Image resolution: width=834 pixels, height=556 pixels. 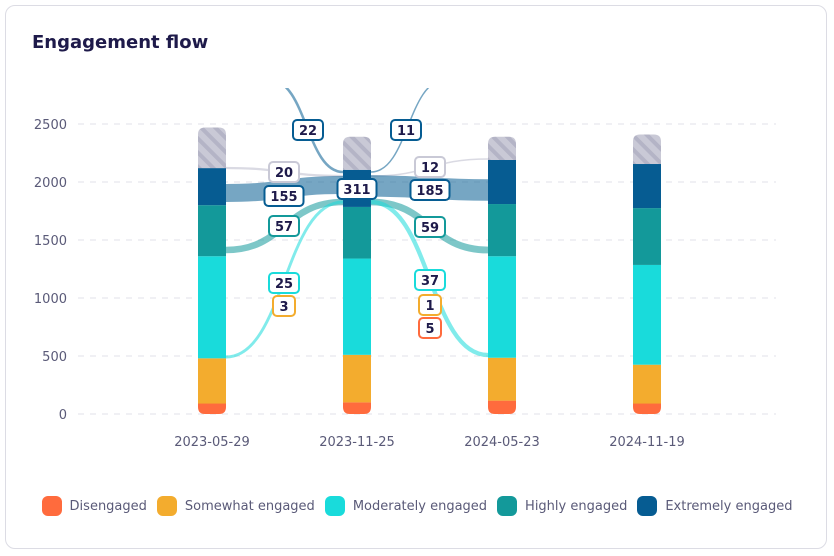 I want to click on legend-label: Somewhat engaged, so click(x=249, y=506).